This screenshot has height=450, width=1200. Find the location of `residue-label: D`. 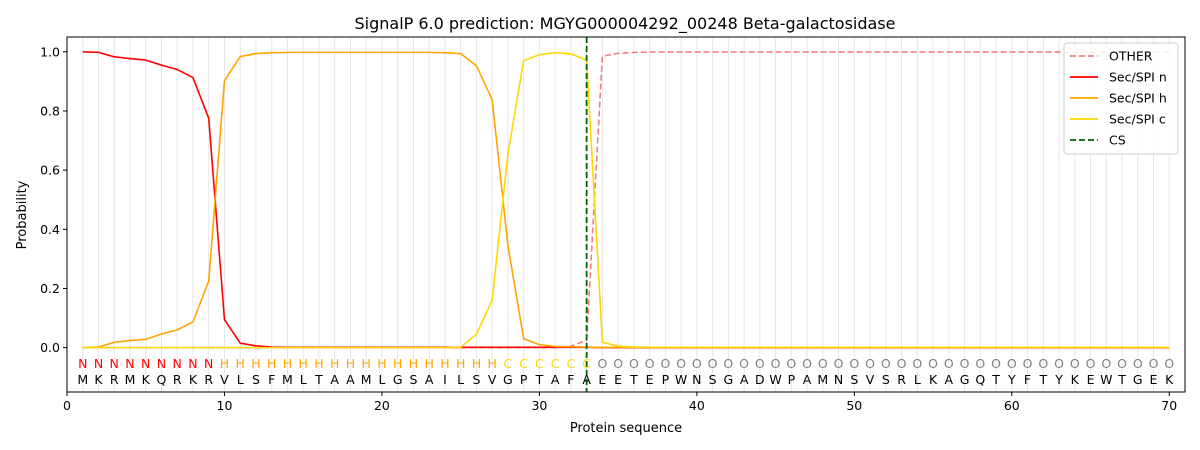

residue-label: D is located at coordinates (760, 379).